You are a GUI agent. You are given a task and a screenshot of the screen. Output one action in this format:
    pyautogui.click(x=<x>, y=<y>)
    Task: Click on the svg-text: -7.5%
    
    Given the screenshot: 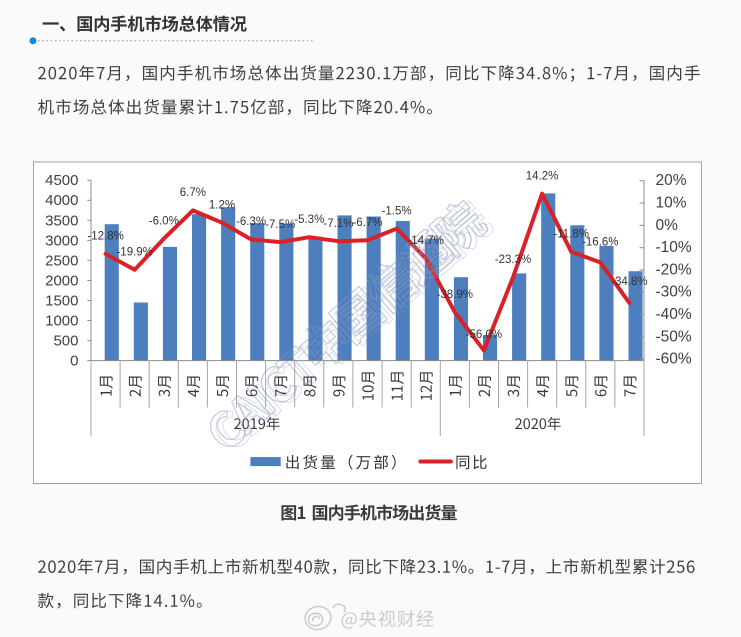 What is the action you would take?
    pyautogui.click(x=280, y=225)
    